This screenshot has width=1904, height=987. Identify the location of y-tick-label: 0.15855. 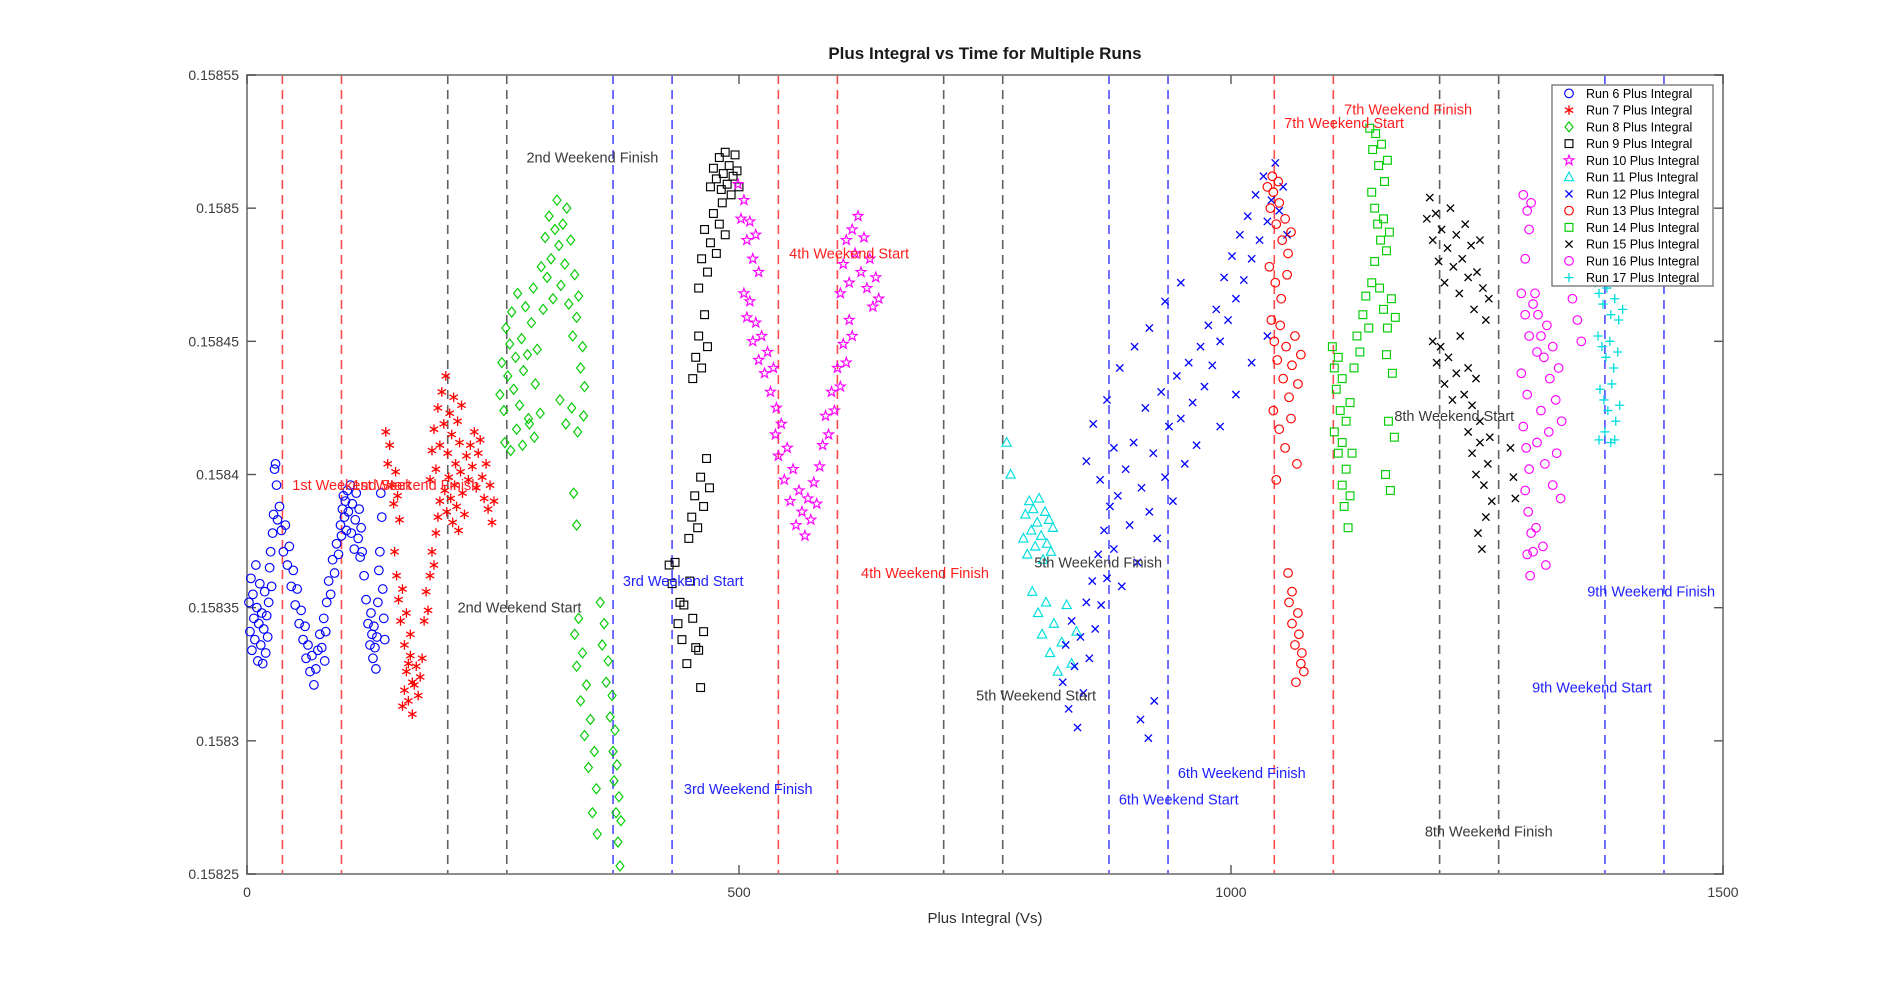
(213, 75).